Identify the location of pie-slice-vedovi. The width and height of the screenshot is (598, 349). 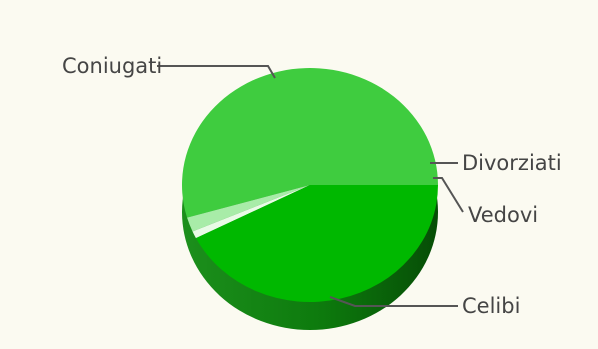
(251, 212).